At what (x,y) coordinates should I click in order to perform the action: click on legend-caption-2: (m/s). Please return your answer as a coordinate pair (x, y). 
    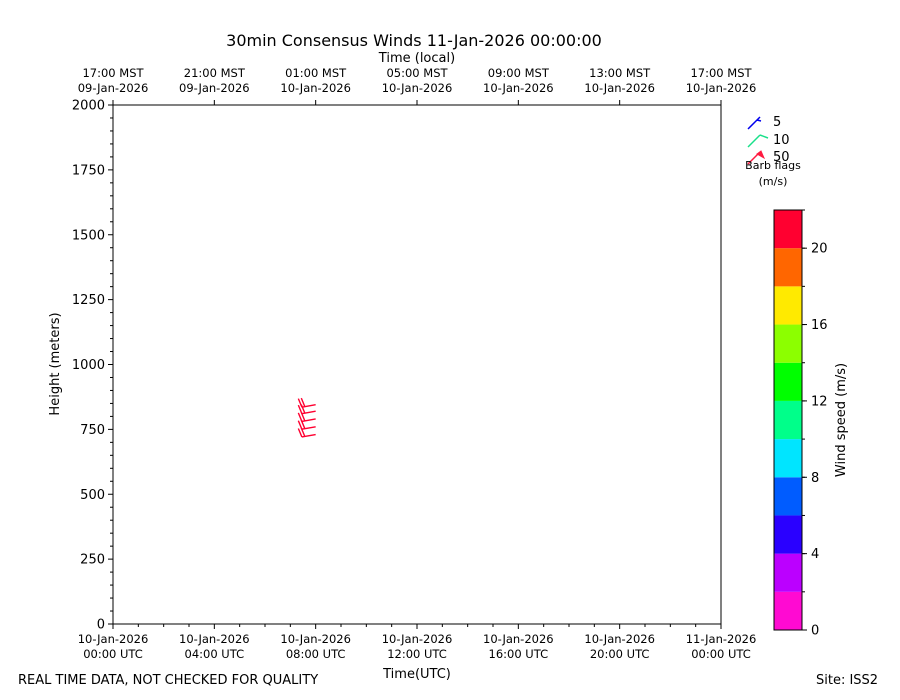
    Looking at the image, I should click on (773, 181).